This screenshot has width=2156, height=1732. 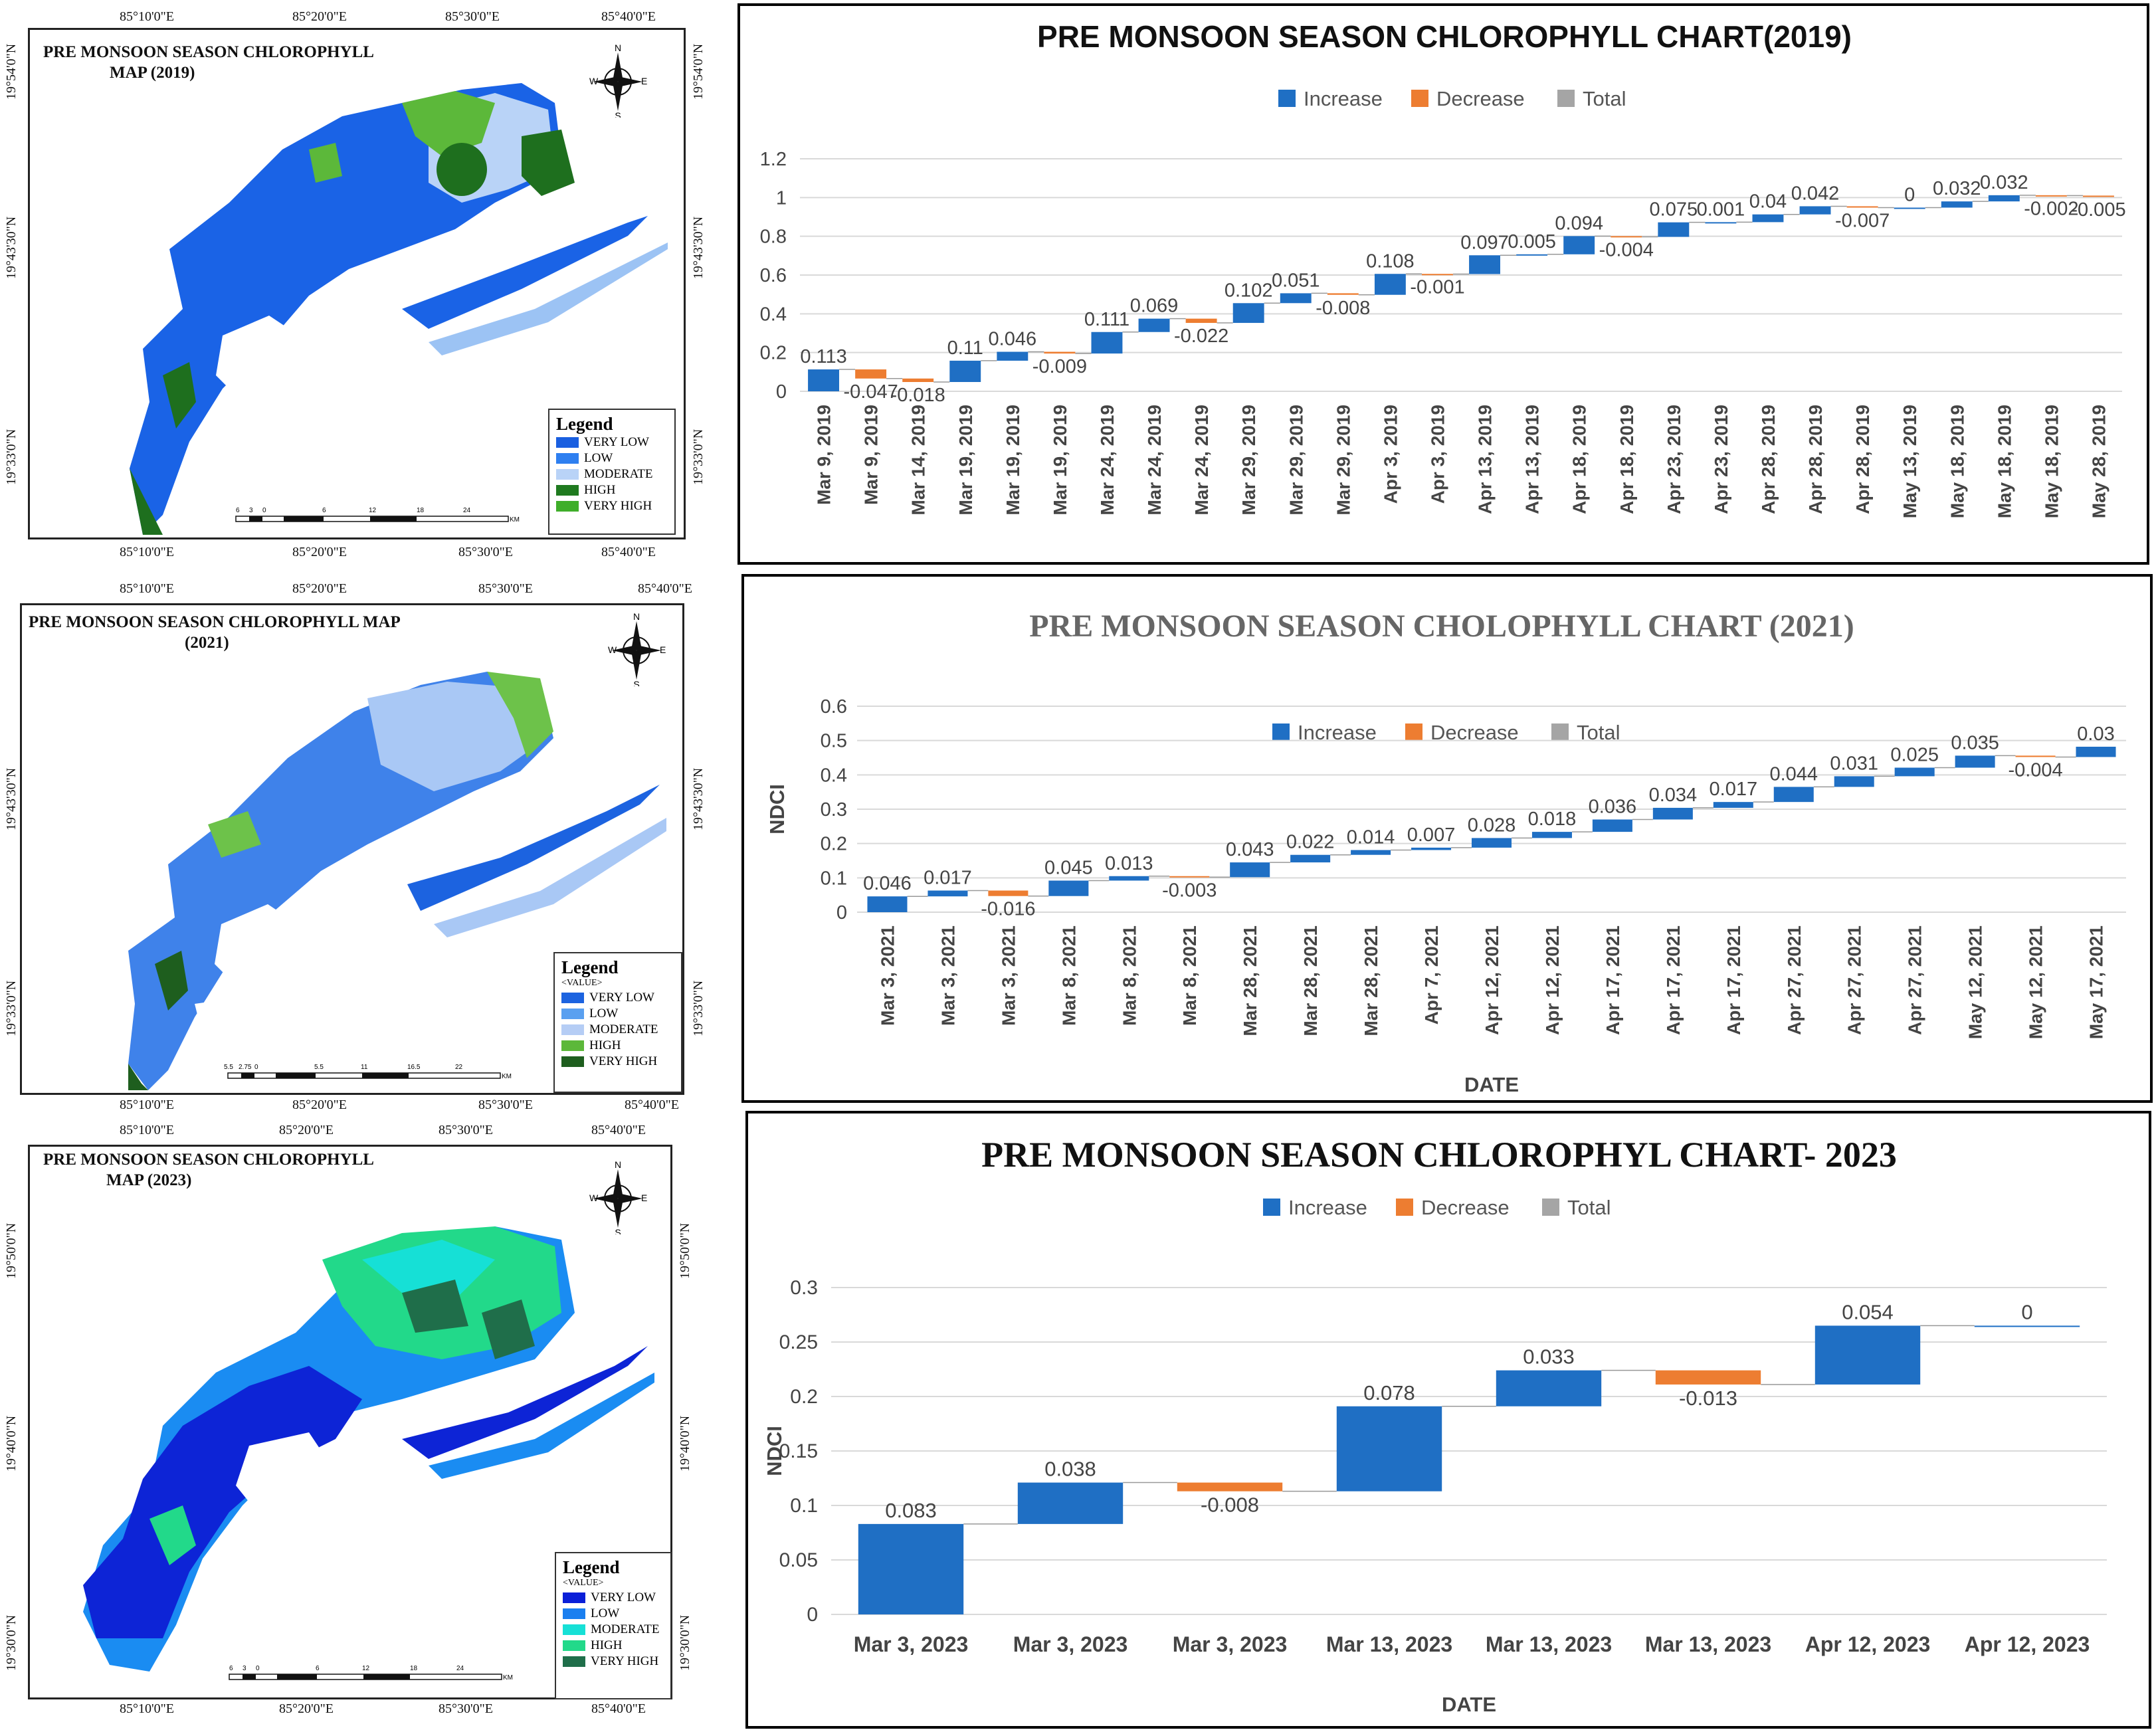 I want to click on data-label: -0.005, so click(x=2098, y=210).